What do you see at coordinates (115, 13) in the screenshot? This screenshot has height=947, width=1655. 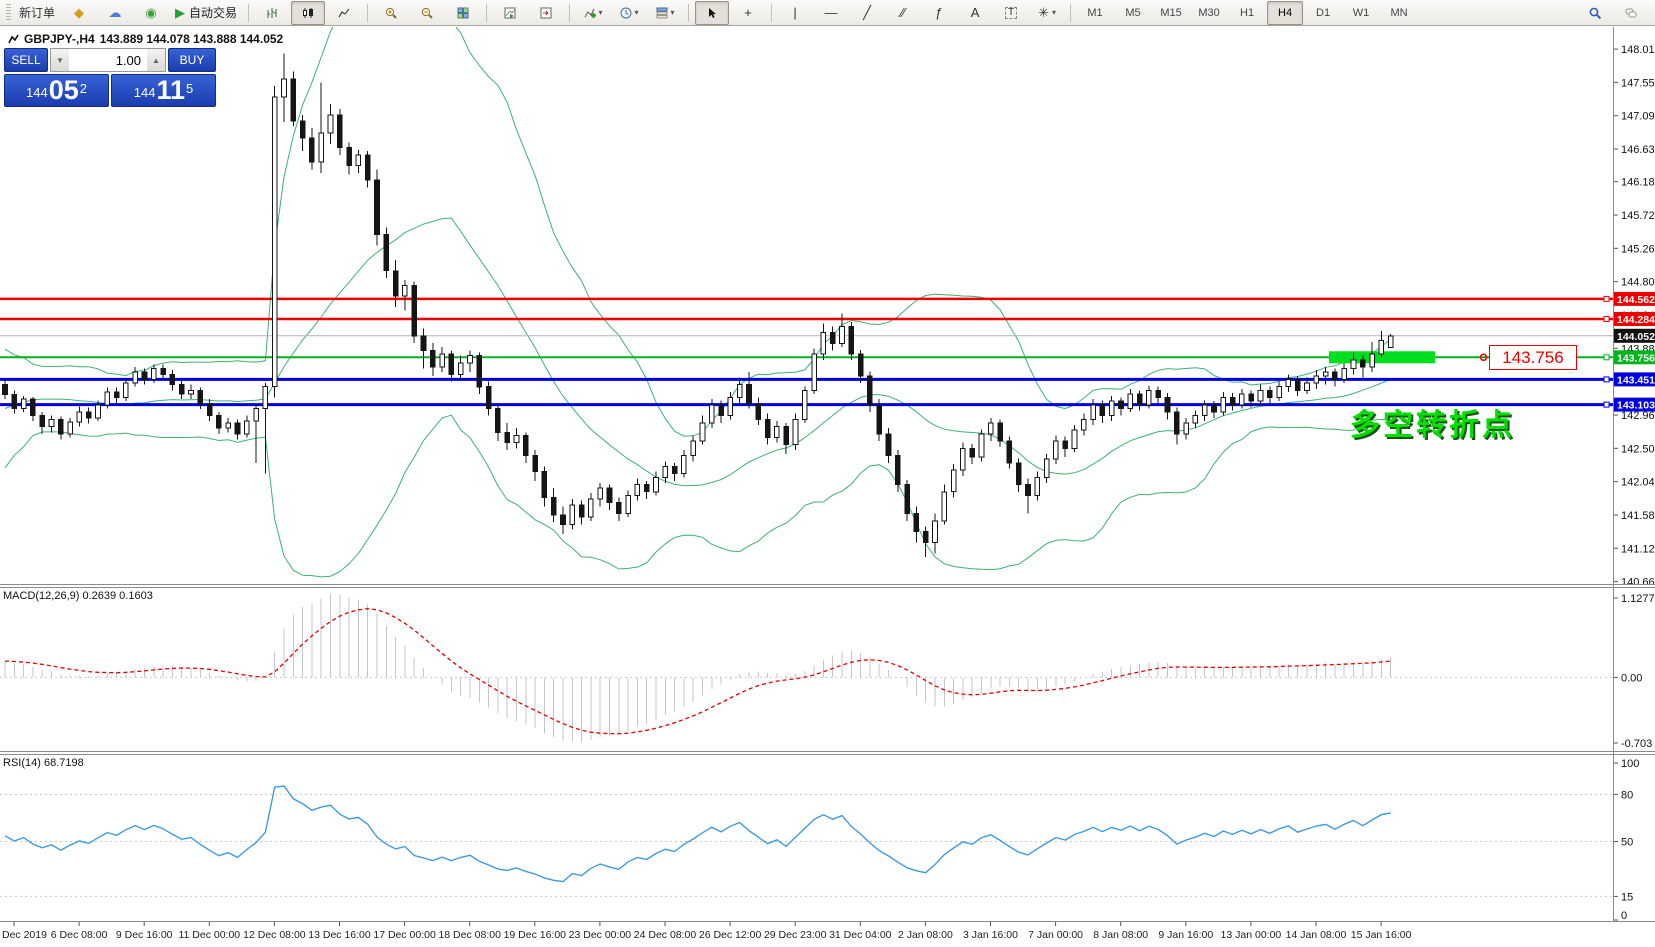 I see `community-icon: ☁` at bounding box center [115, 13].